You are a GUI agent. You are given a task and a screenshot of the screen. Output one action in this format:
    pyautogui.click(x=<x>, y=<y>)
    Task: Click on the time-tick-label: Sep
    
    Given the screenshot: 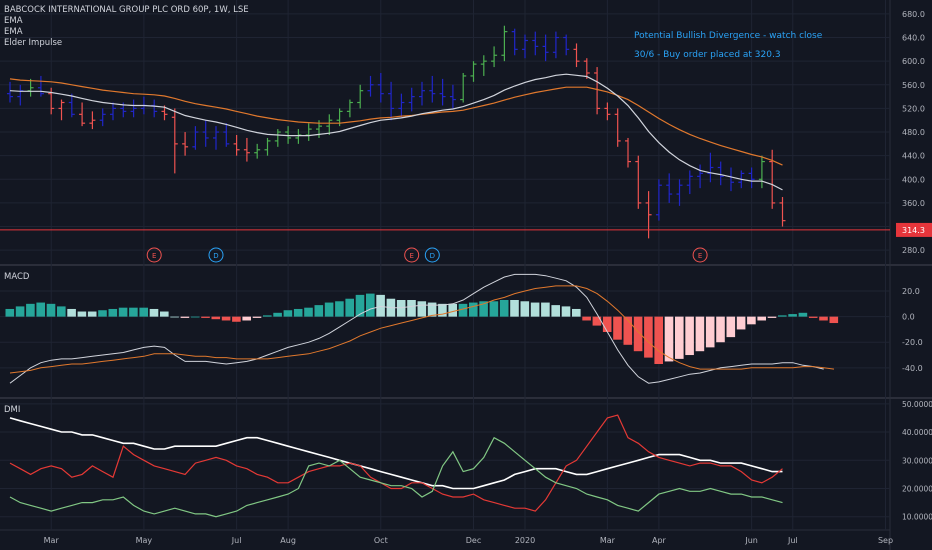 What is the action you would take?
    pyautogui.click(x=885, y=540)
    